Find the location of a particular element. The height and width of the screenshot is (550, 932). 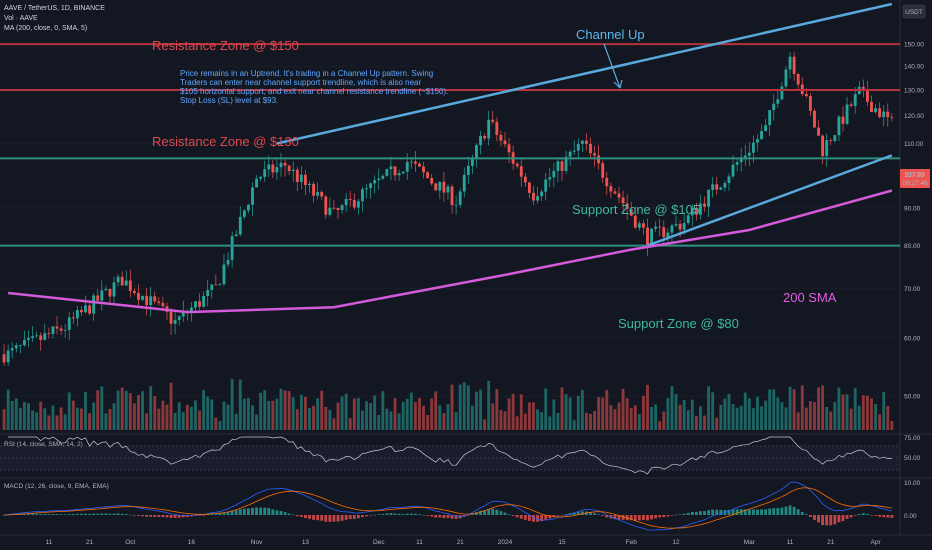

annotation-200-sma: 200 SMA is located at coordinates (810, 297).